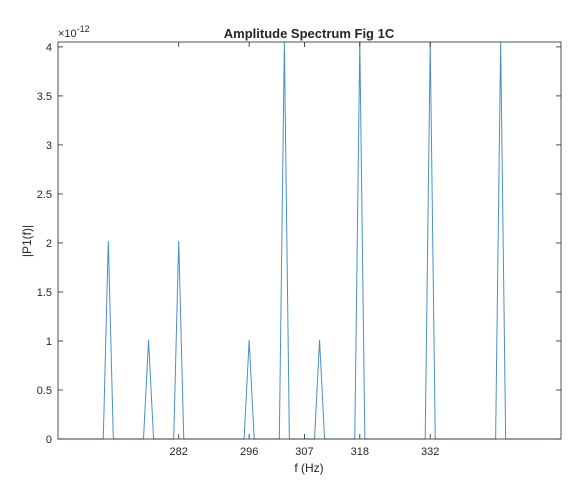 Image resolution: width=581 pixels, height=480 pixels. What do you see at coordinates (49, 440) in the screenshot?
I see `y-tick-label-0: 0` at bounding box center [49, 440].